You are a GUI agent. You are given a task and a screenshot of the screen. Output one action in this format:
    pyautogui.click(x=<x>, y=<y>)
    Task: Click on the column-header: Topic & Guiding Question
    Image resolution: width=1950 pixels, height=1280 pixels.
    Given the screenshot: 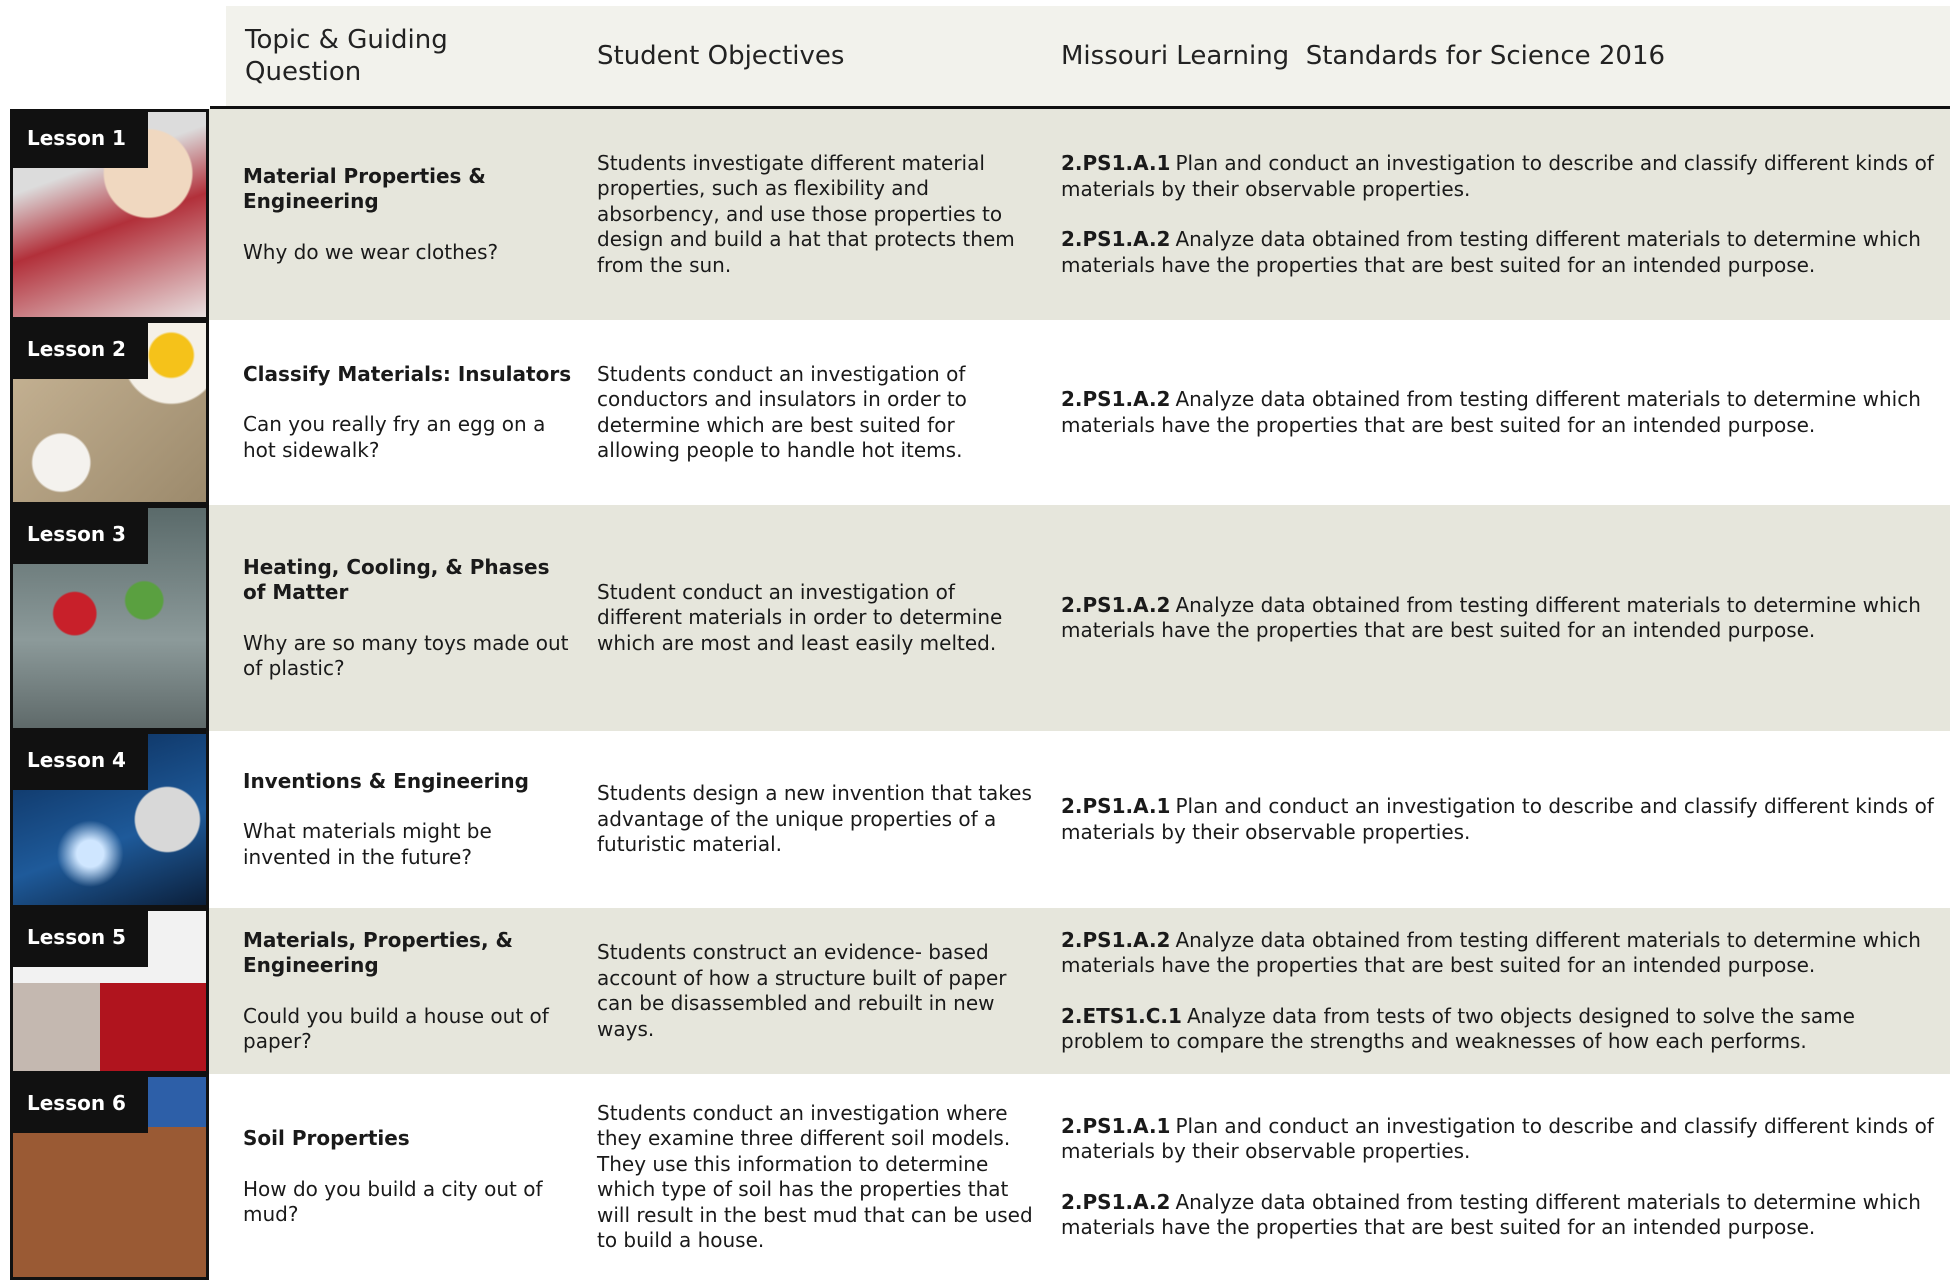 What is the action you would take?
    pyautogui.click(x=346, y=56)
    